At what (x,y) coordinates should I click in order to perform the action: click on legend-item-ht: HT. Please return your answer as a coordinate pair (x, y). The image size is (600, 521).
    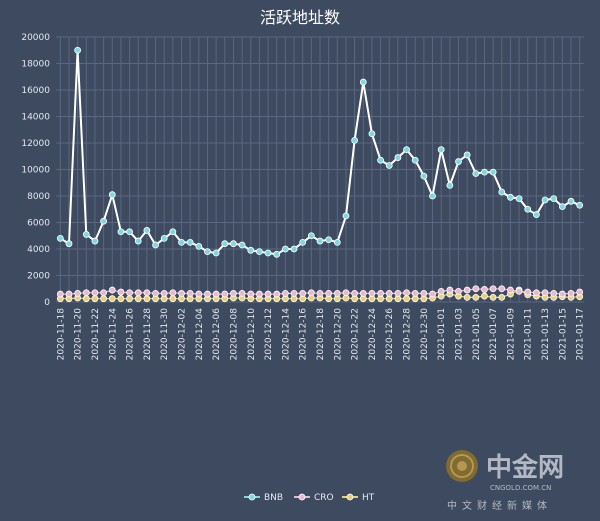
    Looking at the image, I should click on (358, 498).